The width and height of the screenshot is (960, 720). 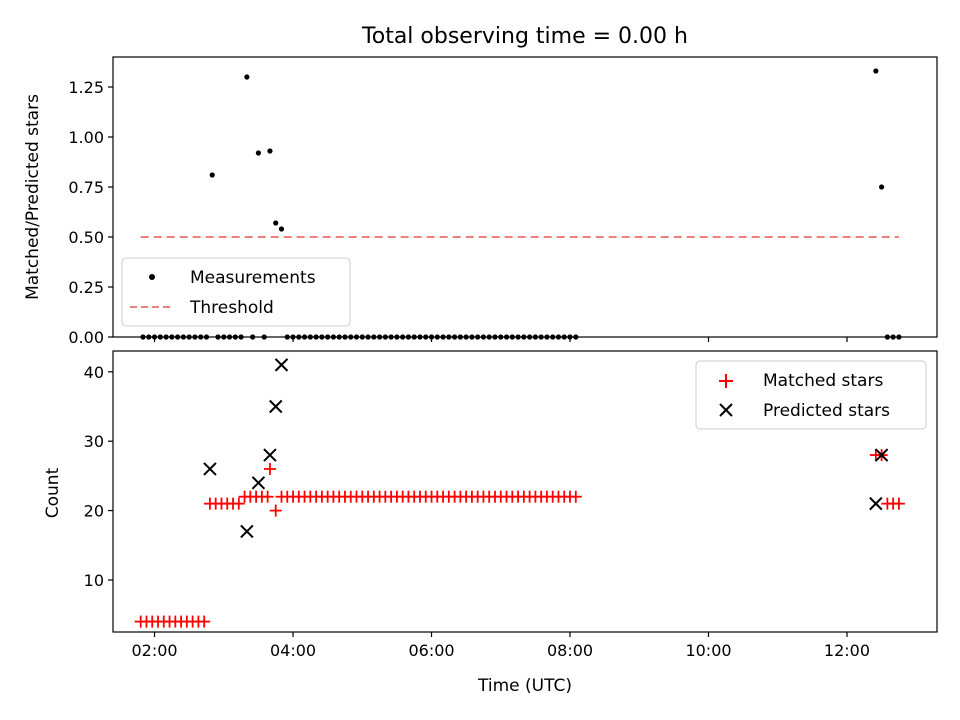 I want to click on x-tick-label: 12:00, so click(x=847, y=650).